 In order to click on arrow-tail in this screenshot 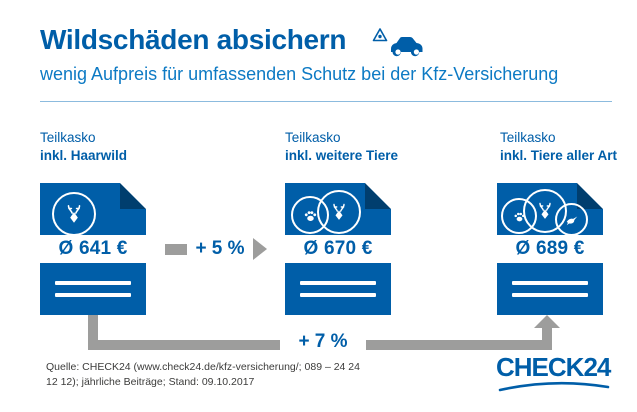, I will do `click(176, 249)`.